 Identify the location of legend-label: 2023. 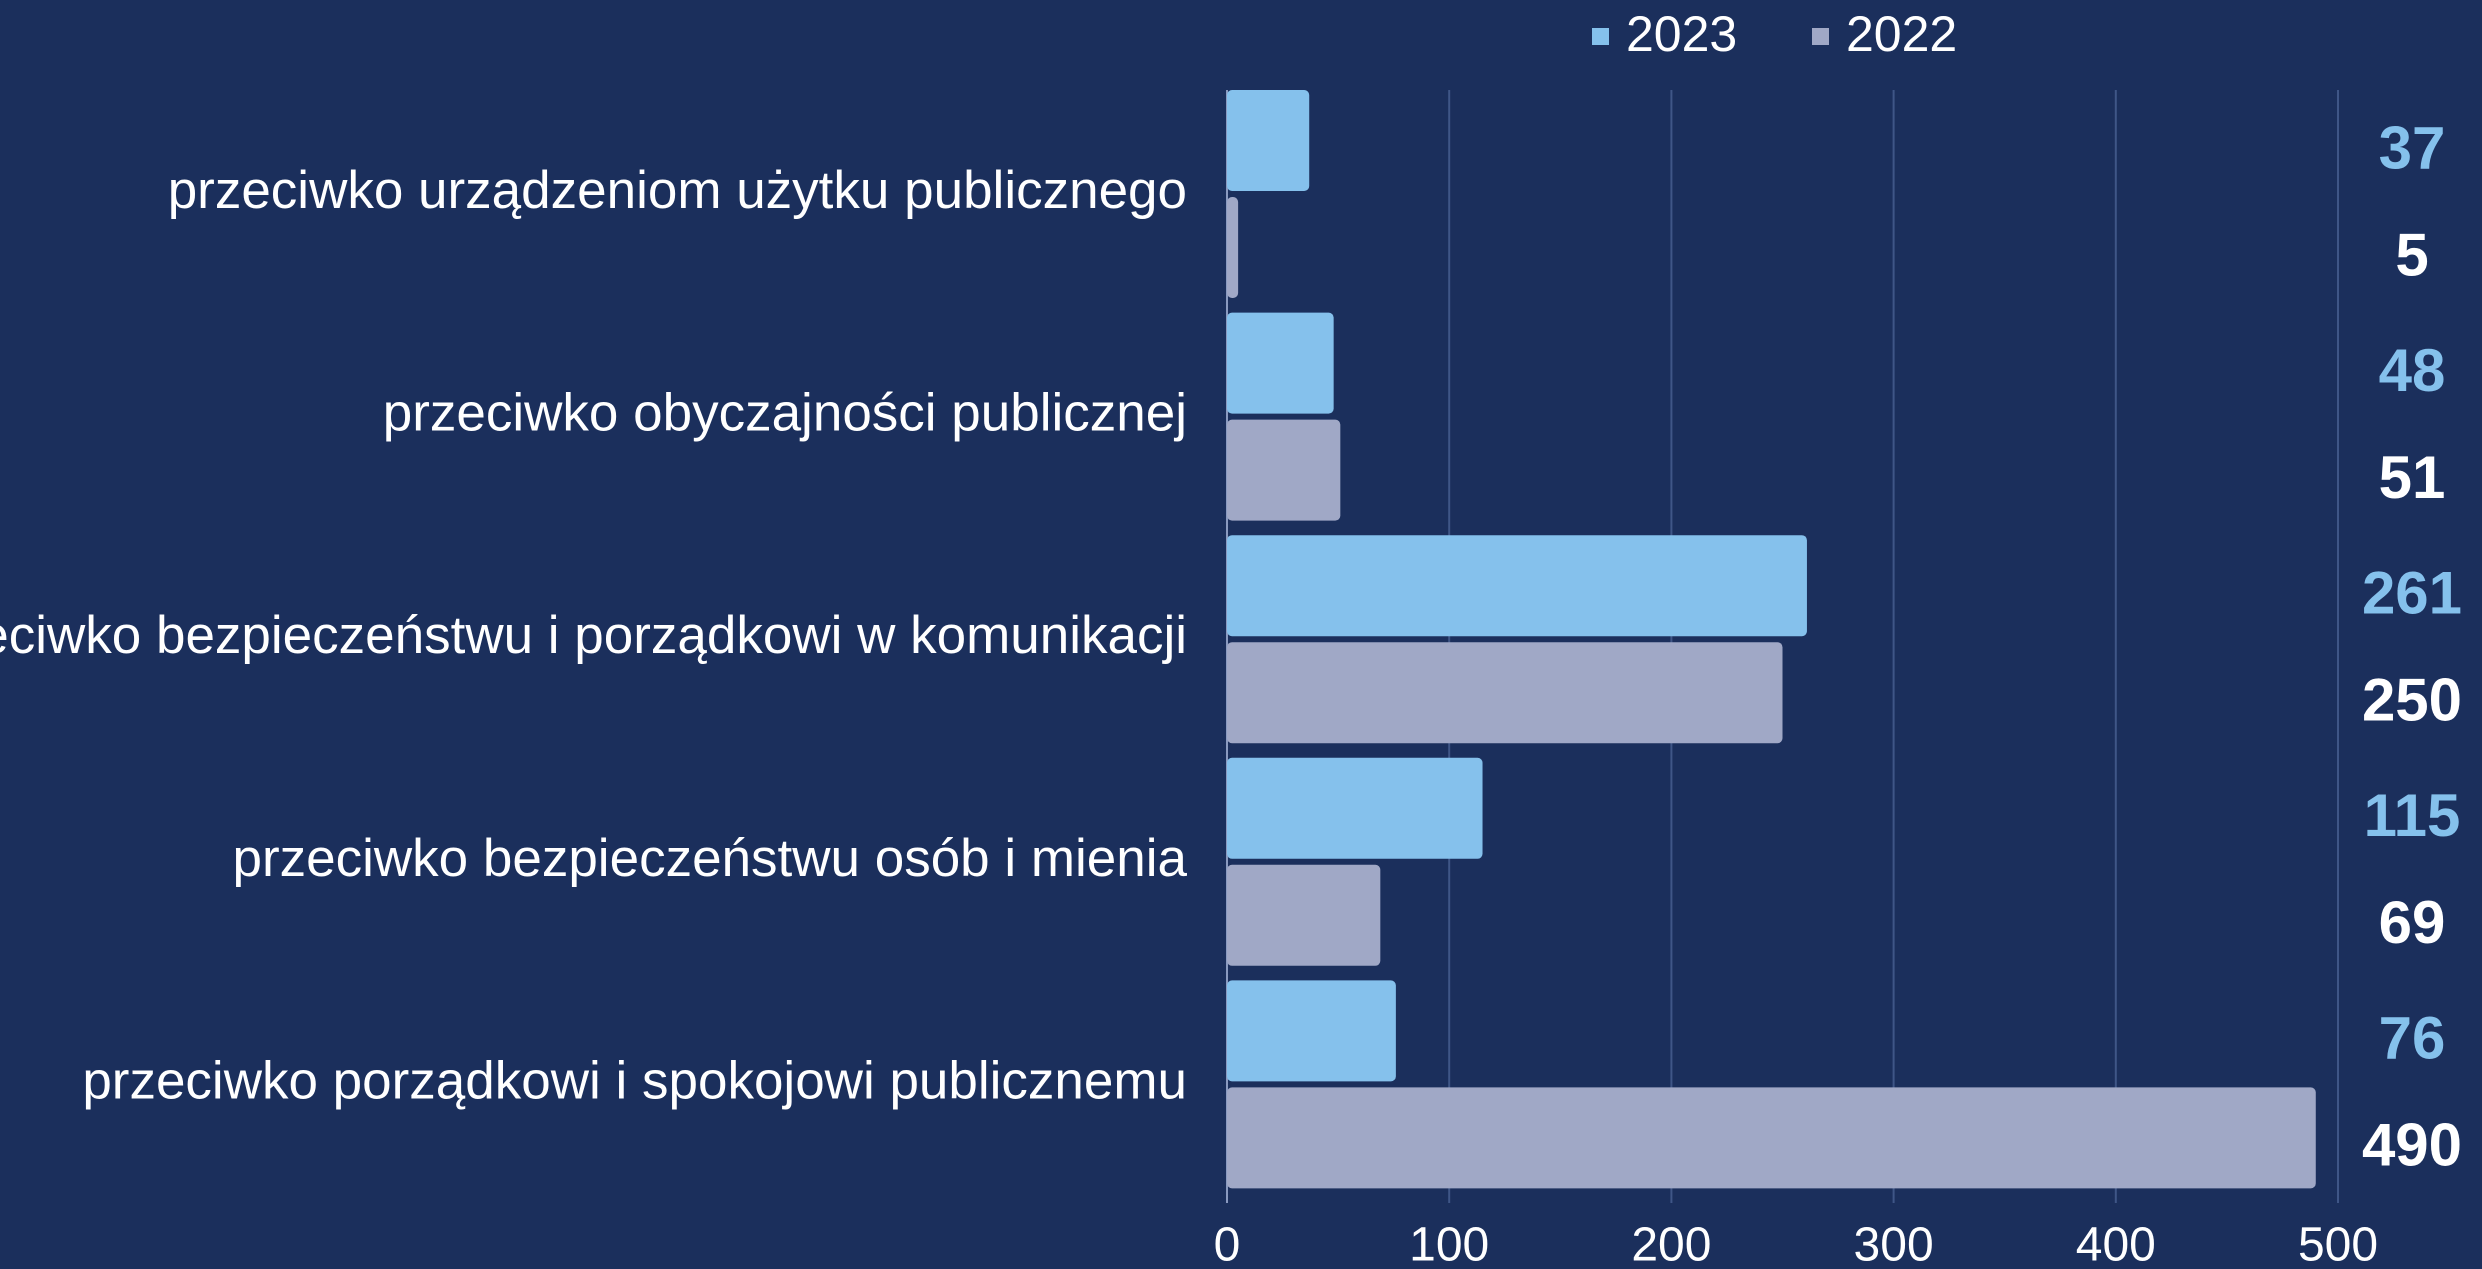
(1681, 34).